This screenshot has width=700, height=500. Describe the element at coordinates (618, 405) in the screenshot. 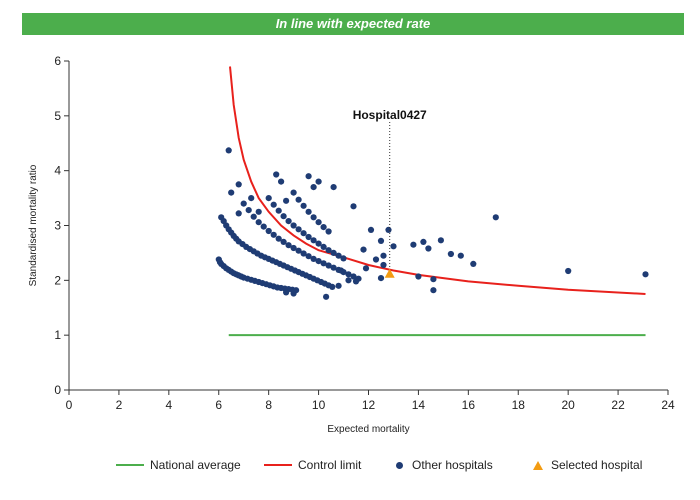

I see `x-tick-label: 22` at that location.